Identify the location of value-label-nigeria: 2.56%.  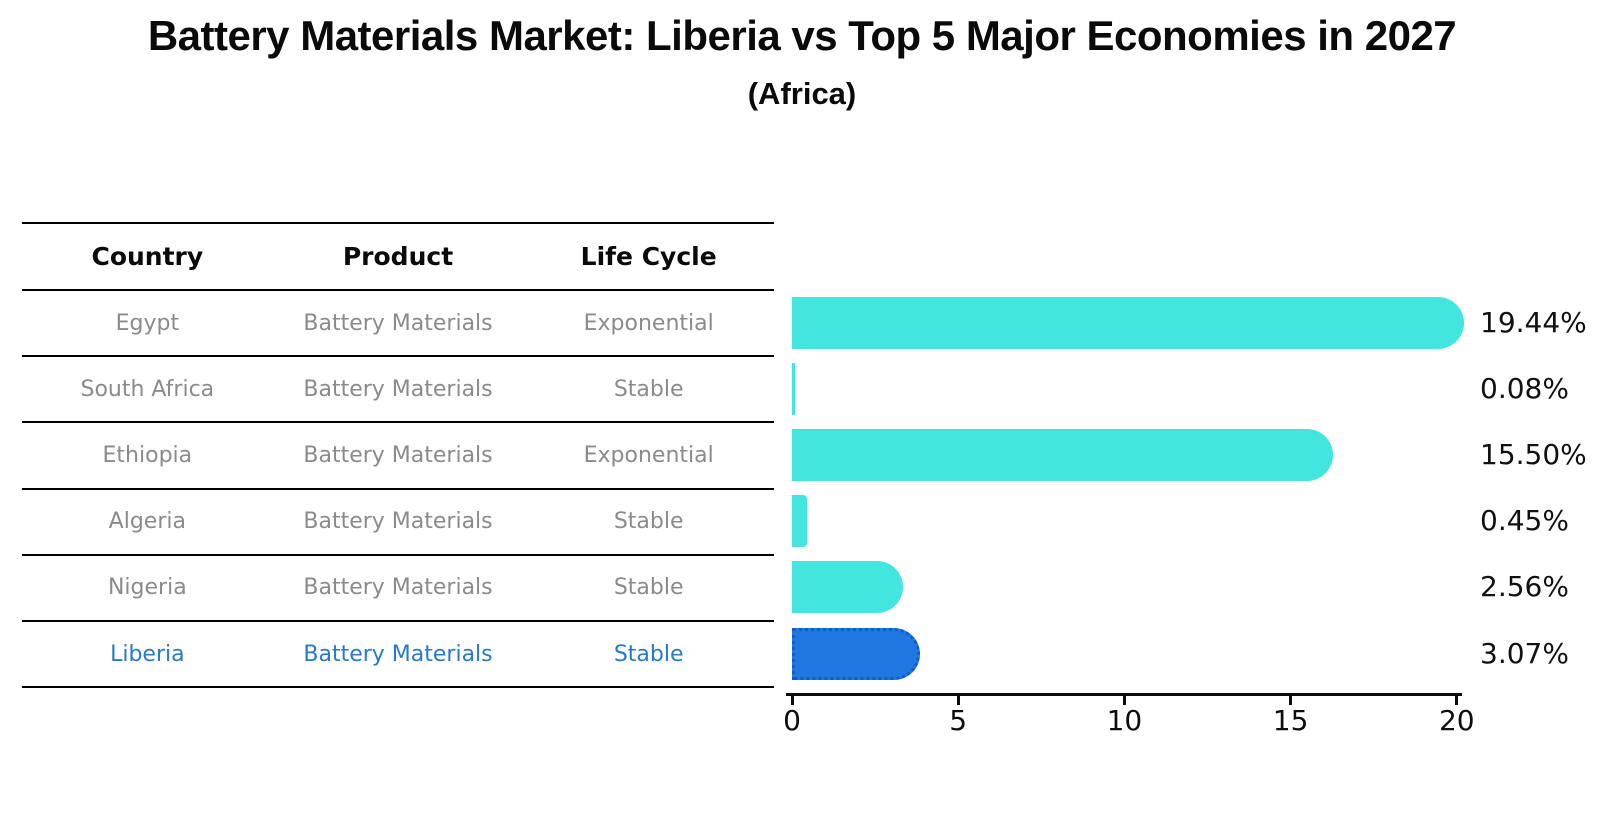
(1524, 587).